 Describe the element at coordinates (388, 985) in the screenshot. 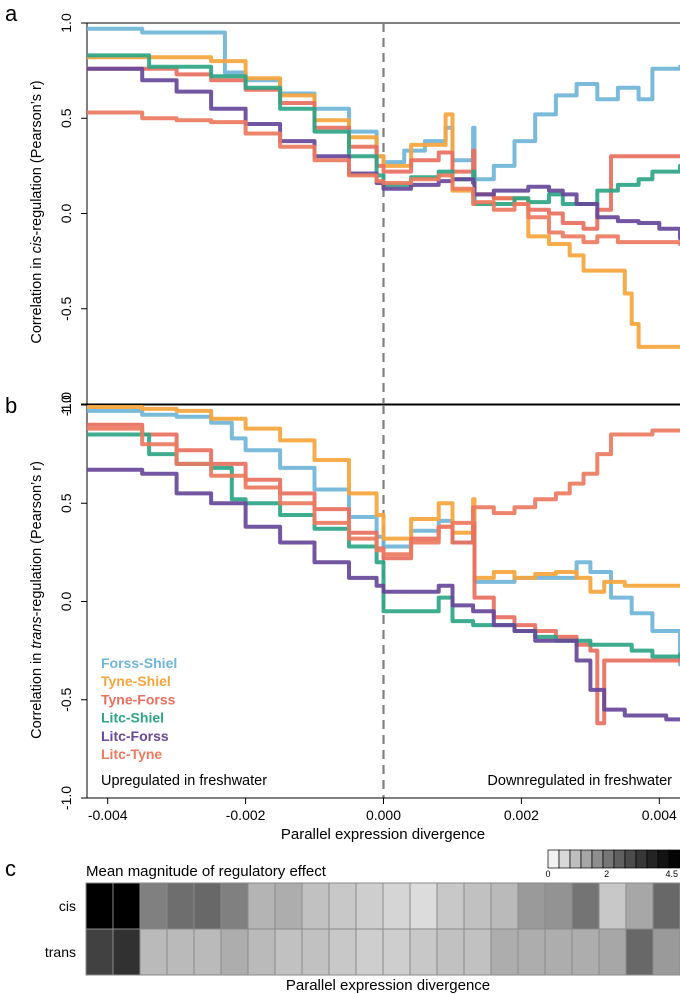

I see `heatmap-x-label: Parallel expression divergence` at that location.